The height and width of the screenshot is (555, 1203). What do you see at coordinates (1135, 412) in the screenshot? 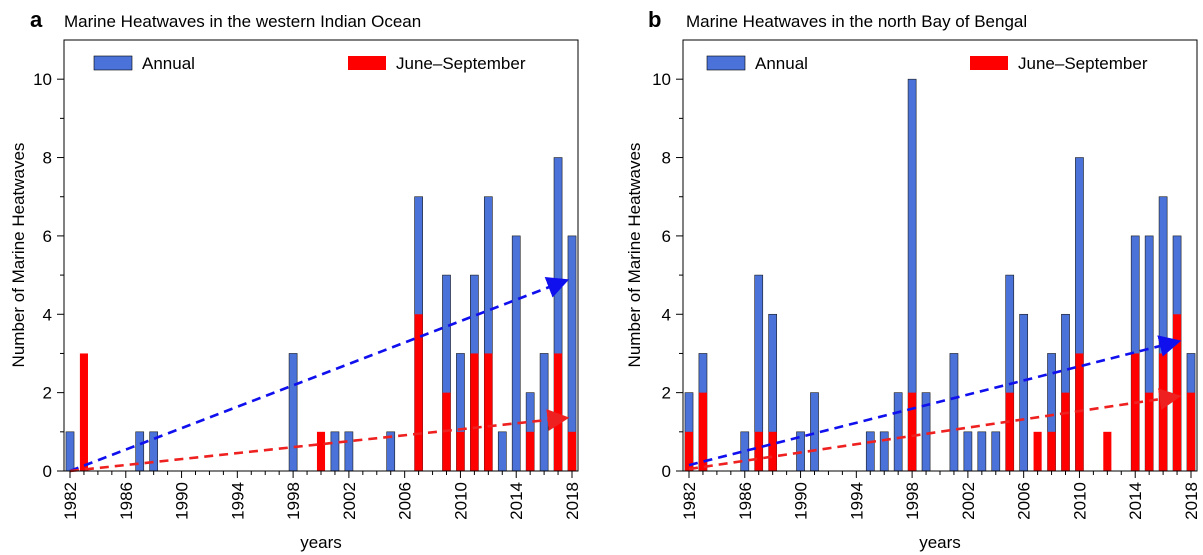
I see `bar-june-september-2014` at bounding box center [1135, 412].